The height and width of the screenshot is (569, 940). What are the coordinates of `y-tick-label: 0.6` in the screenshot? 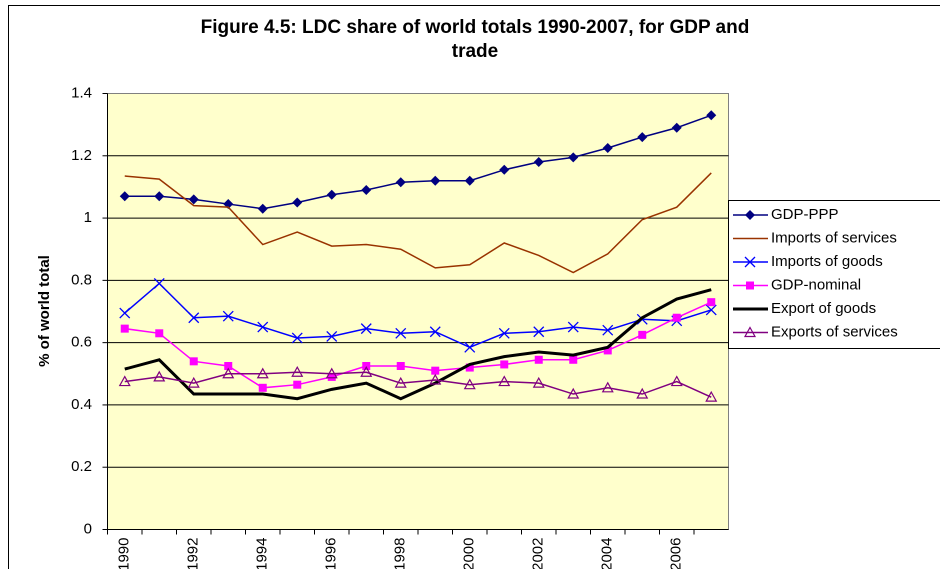 It's located at (81, 342).